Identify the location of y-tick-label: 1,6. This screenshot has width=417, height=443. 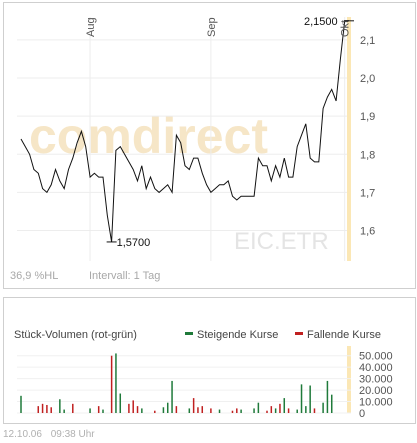
(367, 232).